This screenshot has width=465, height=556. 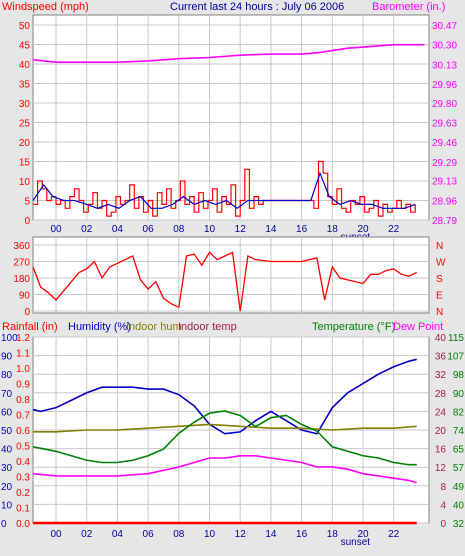 I want to click on rainfall-tick-label: 0.6, so click(x=23, y=431).